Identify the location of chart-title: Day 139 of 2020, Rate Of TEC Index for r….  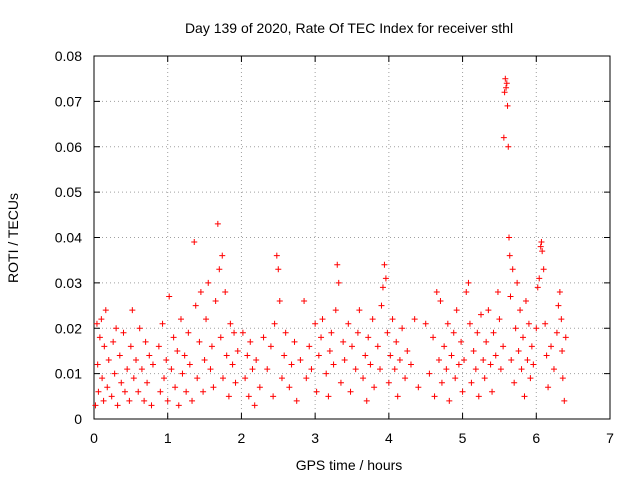
(349, 28).